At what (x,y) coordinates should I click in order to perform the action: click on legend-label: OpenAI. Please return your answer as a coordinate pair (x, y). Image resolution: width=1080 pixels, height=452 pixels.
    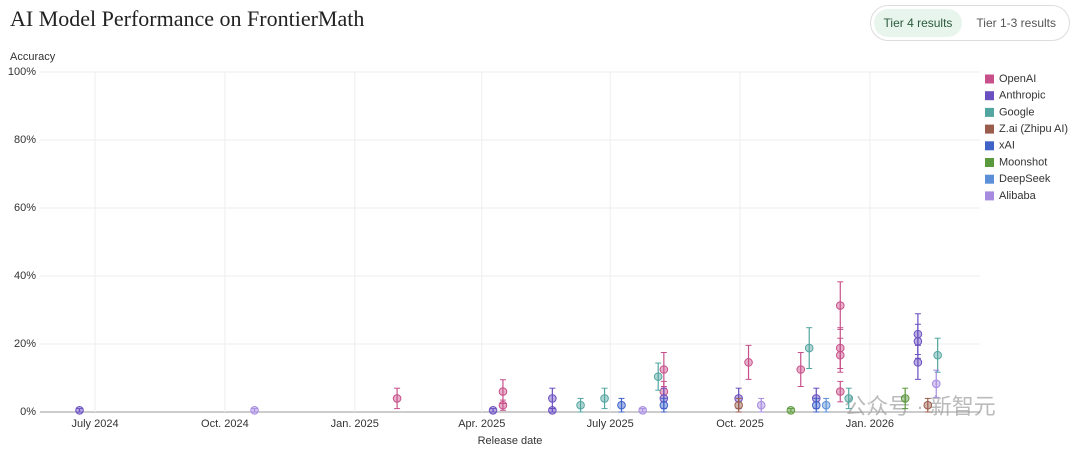
    Looking at the image, I should click on (1017, 79).